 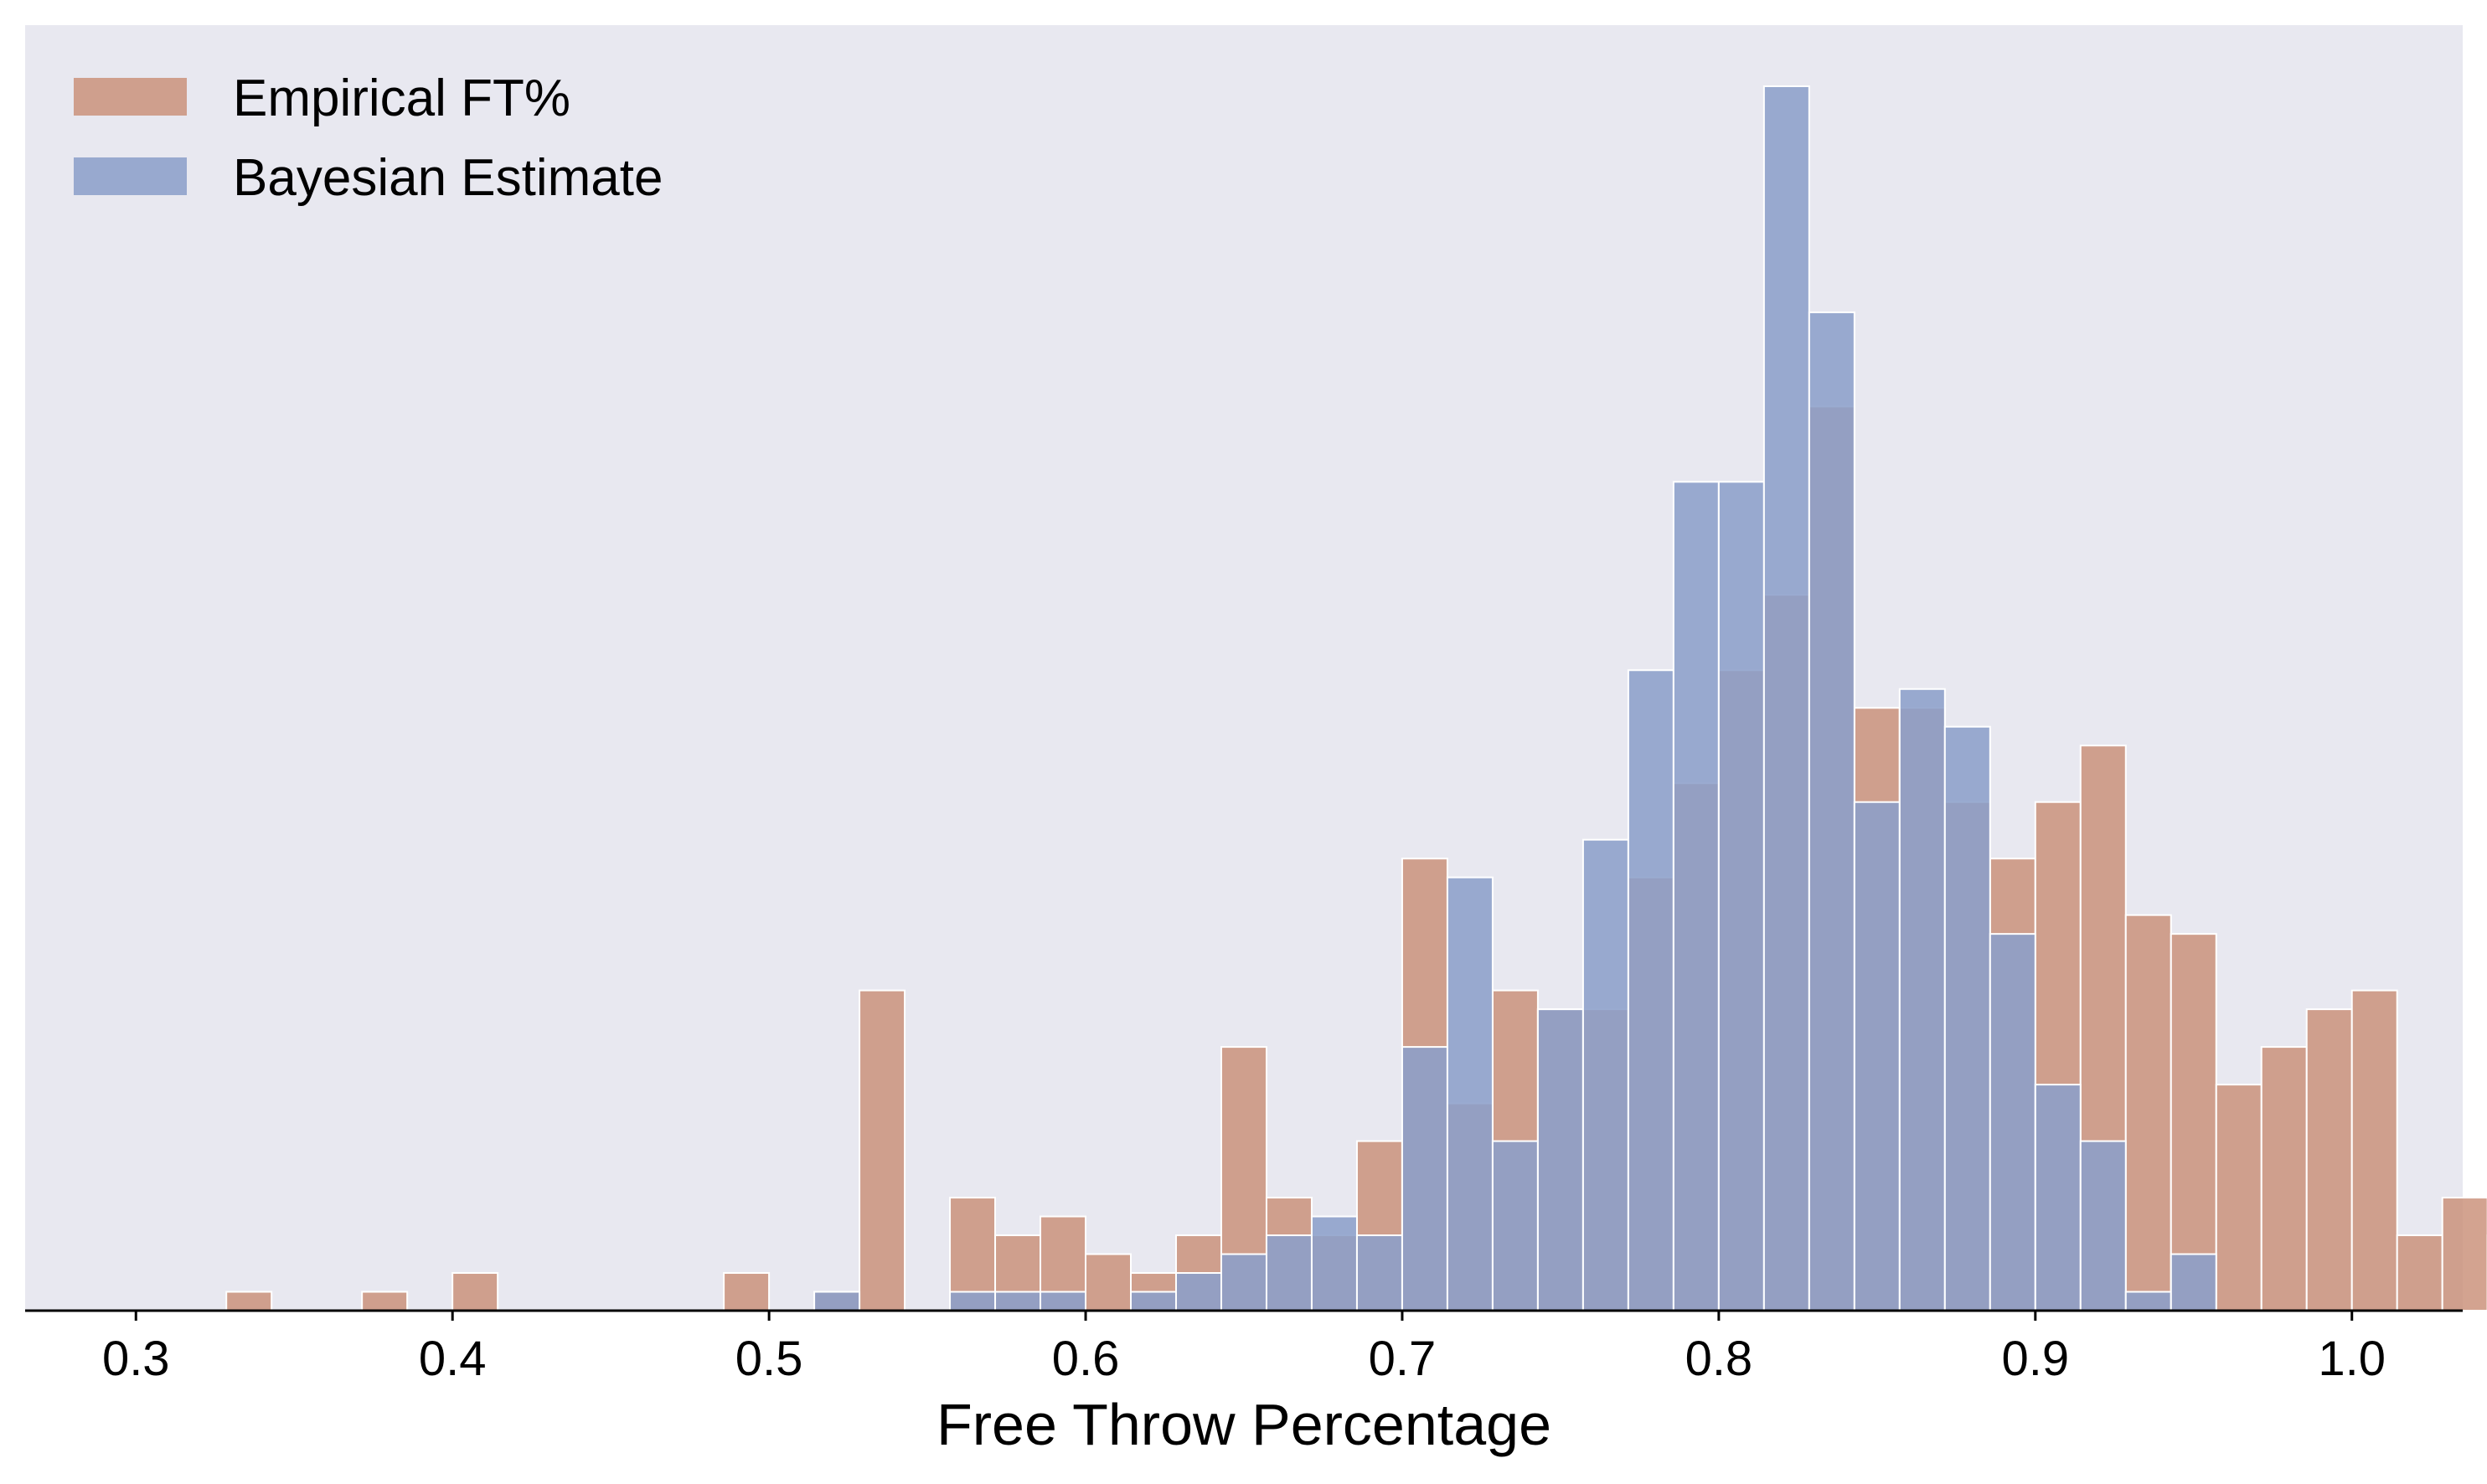 I want to click on x-tick-label: 1.0, so click(x=2352, y=1359).